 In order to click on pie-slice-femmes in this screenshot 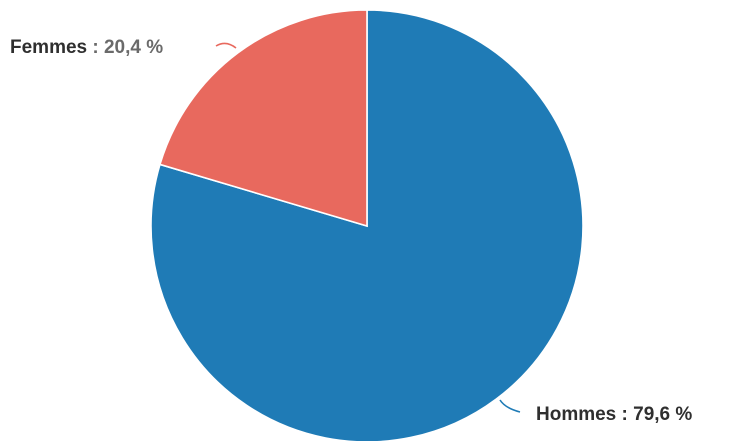, I will do `click(263, 118)`.